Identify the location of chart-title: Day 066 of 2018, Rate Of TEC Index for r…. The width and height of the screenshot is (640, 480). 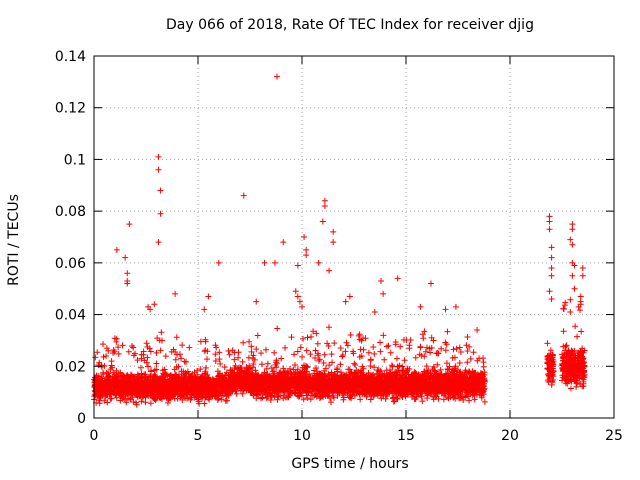
(350, 25).